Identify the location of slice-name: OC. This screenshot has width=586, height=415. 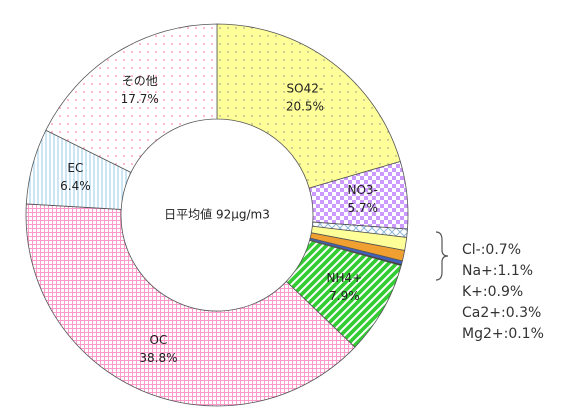
(159, 340).